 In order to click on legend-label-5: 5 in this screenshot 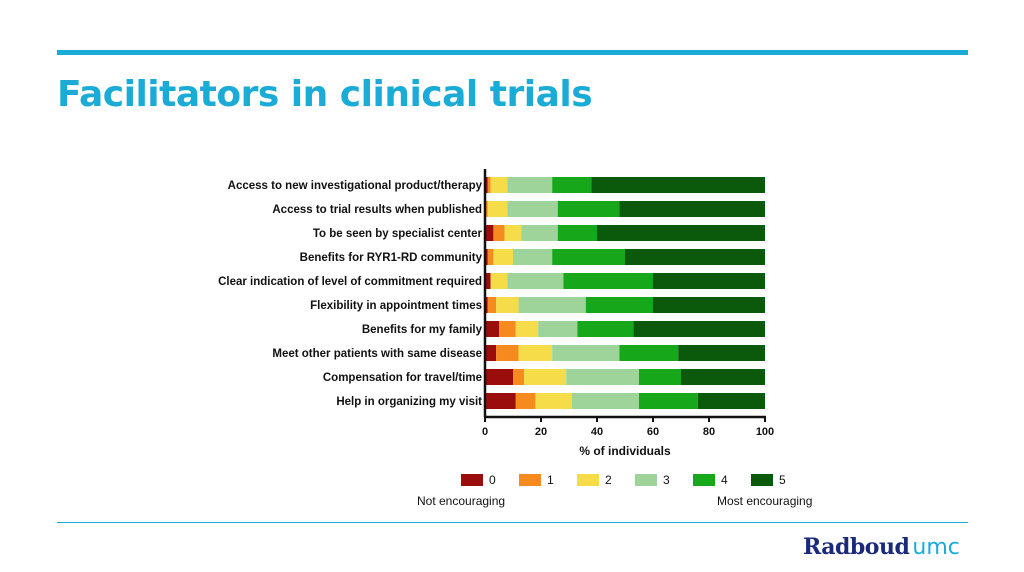, I will do `click(782, 480)`.